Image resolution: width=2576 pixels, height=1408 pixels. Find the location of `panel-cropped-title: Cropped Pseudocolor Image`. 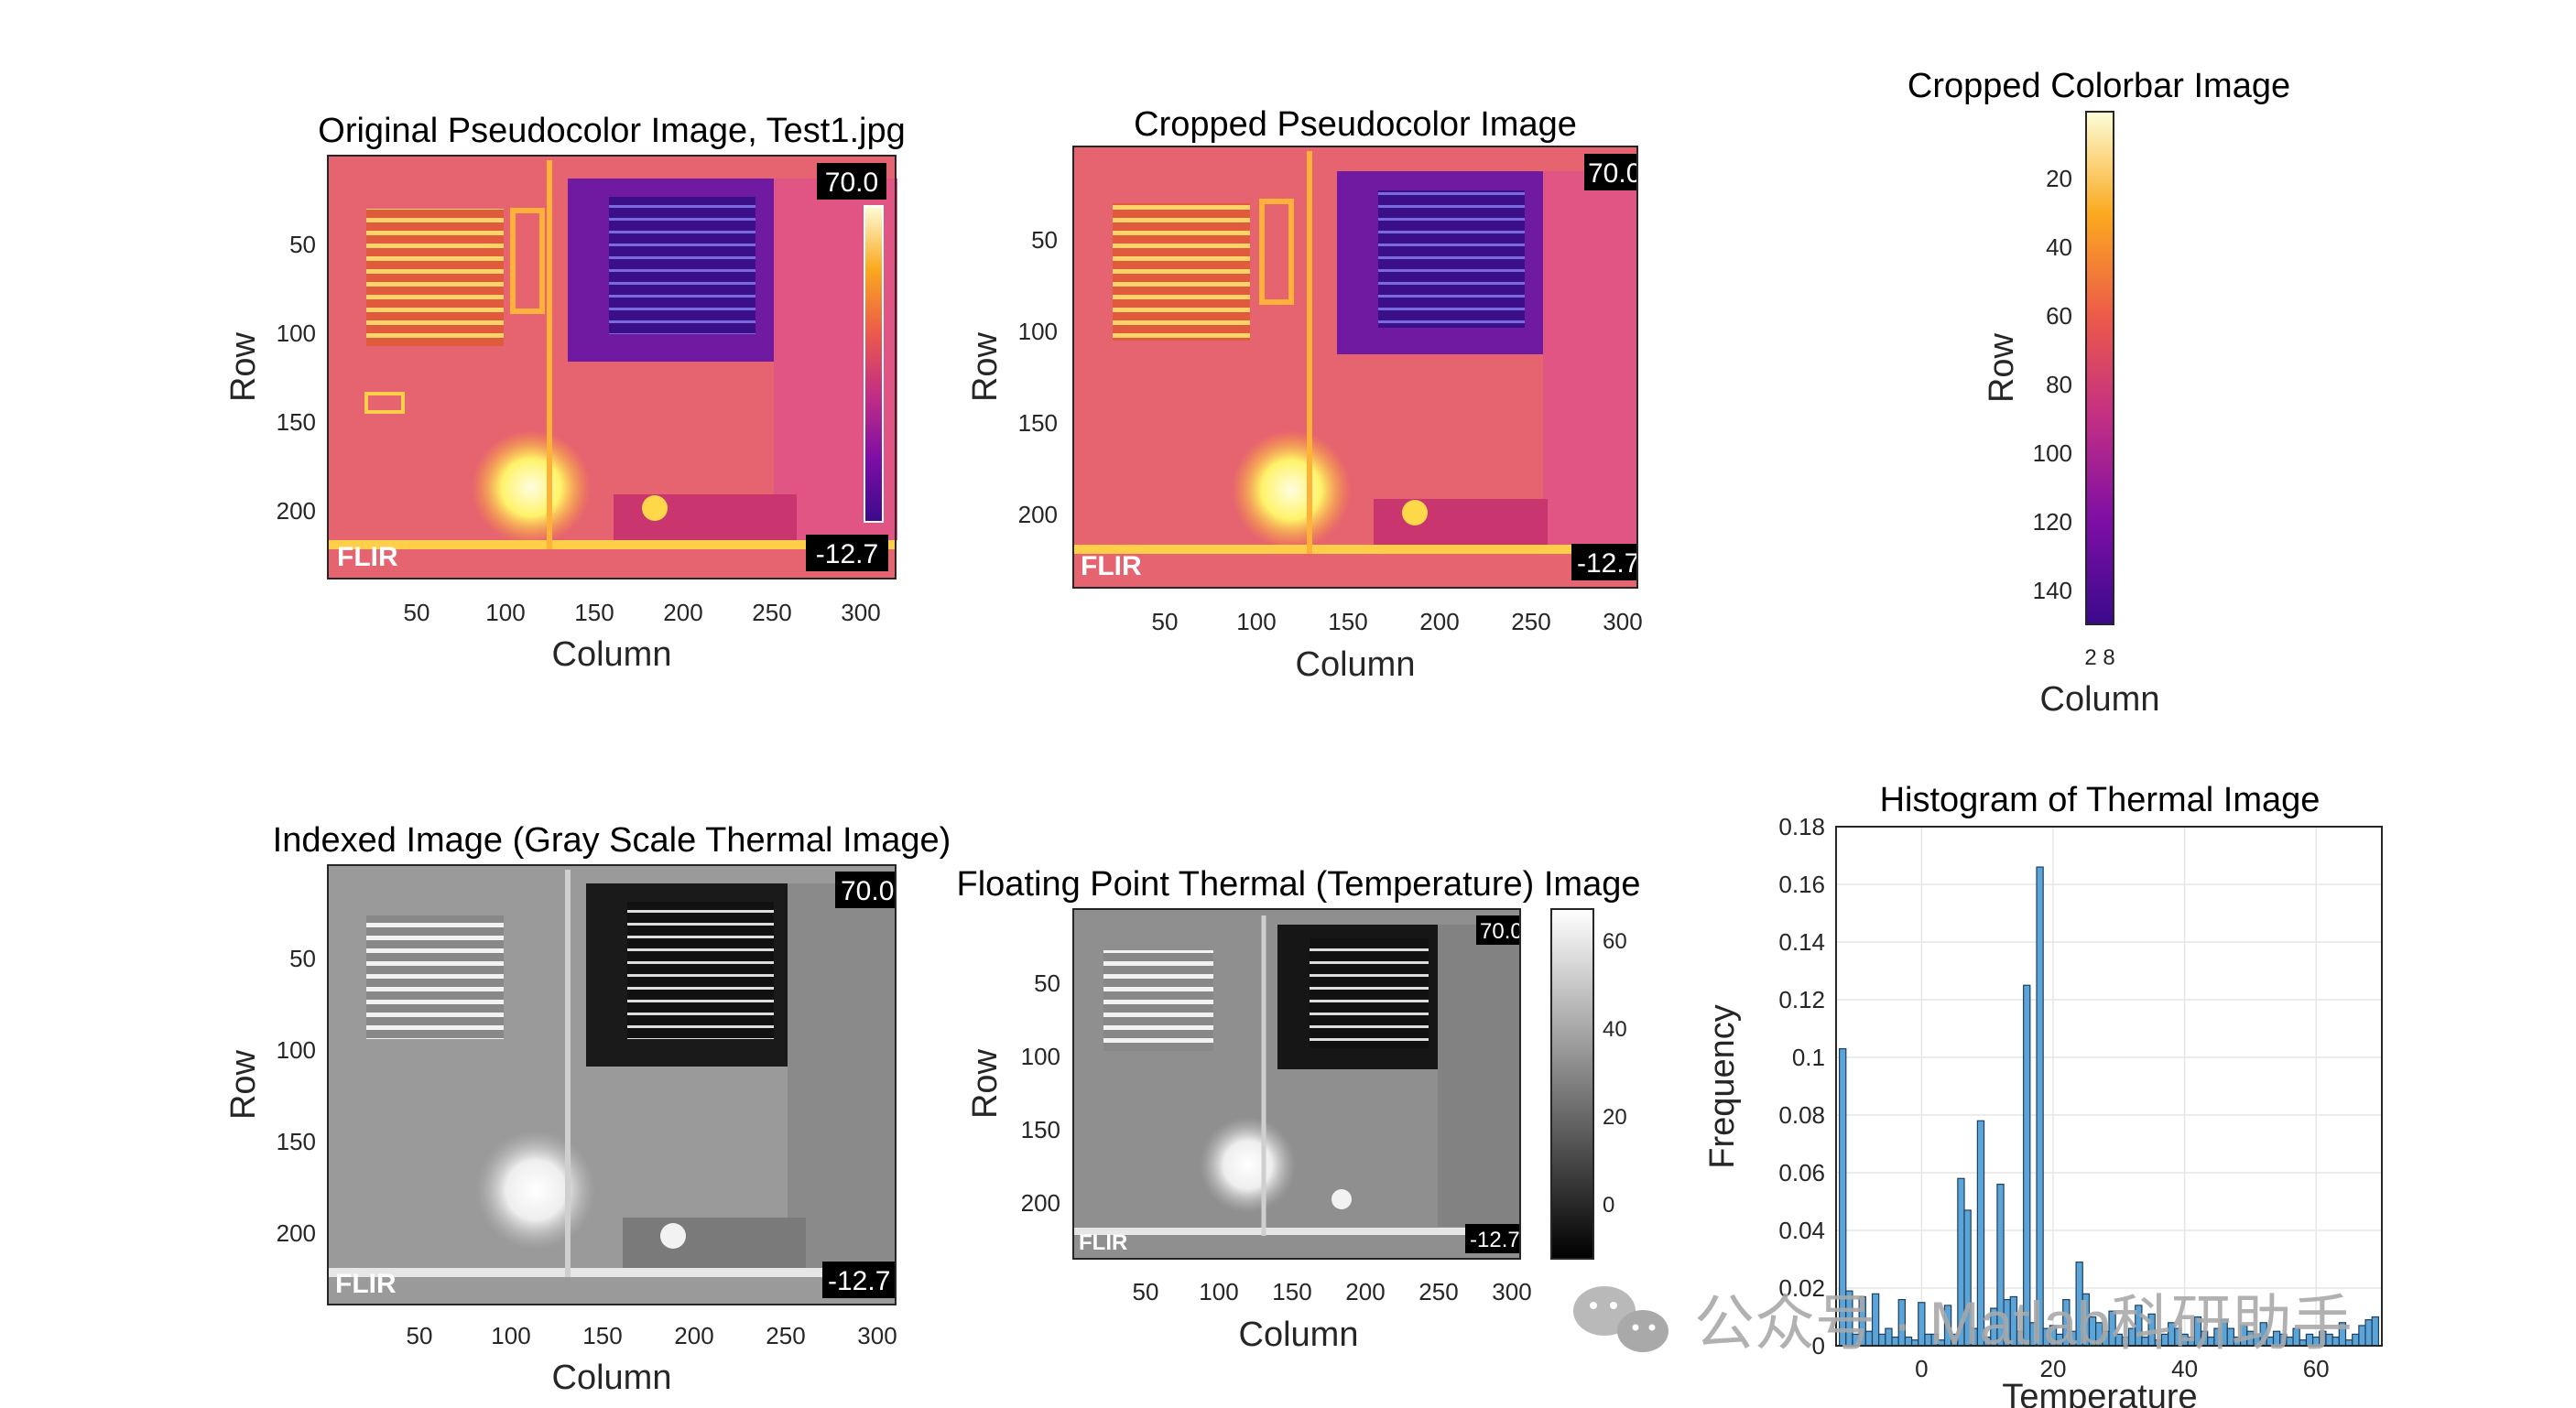

panel-cropped-title: Cropped Pseudocolor Image is located at coordinates (1355, 124).